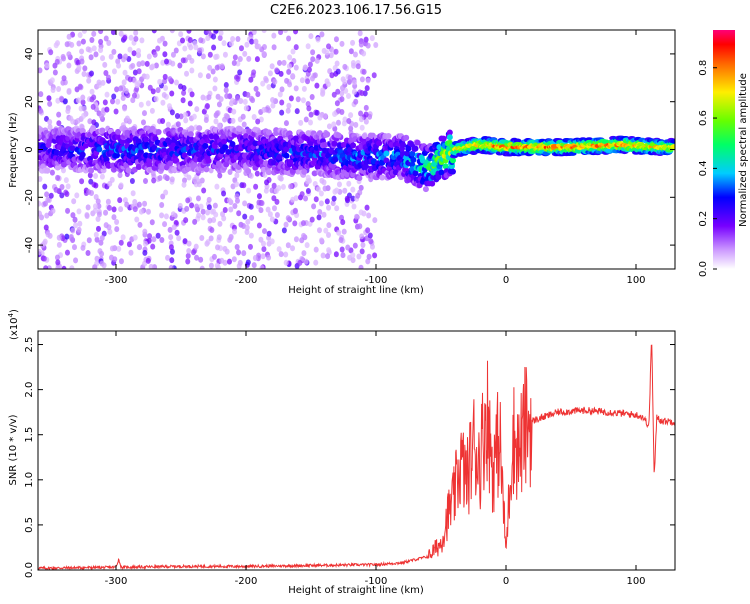 The image size is (750, 604). I want to click on y-tick-label: -40, so click(29, 245).